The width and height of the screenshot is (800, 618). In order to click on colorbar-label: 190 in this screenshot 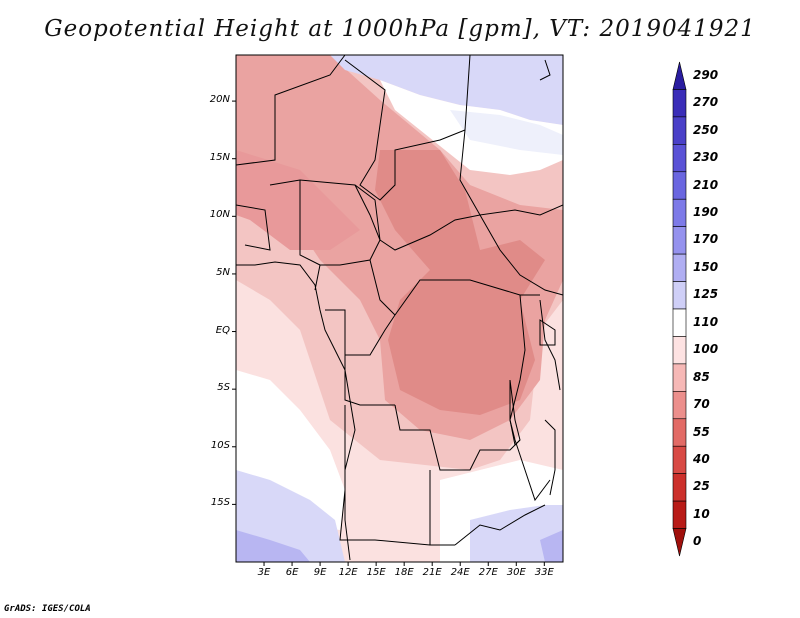, I will do `click(706, 211)`.